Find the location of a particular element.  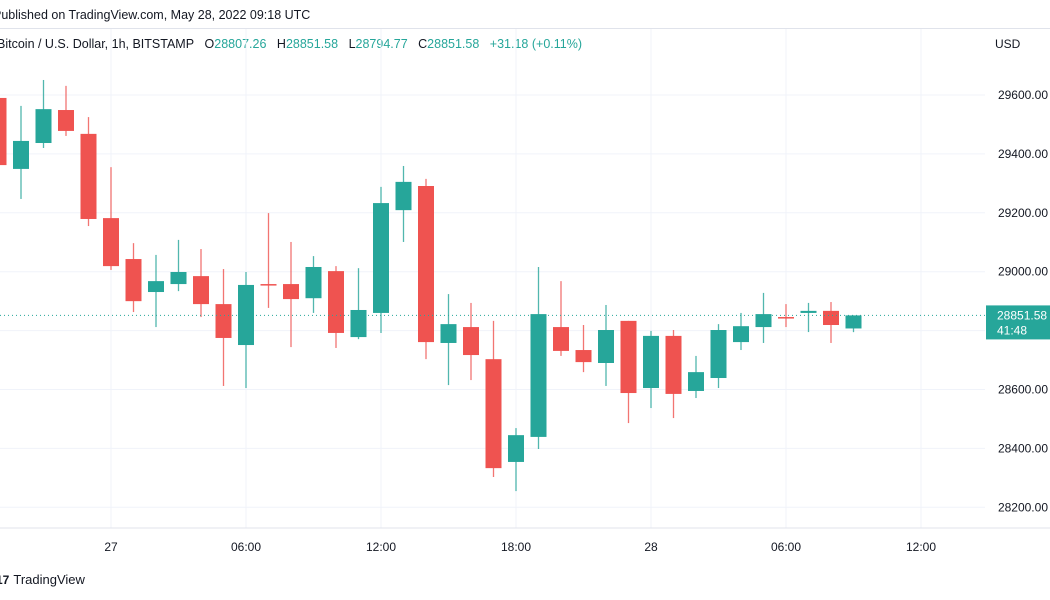

y-tick-label: 29200.00 is located at coordinates (1023, 213).